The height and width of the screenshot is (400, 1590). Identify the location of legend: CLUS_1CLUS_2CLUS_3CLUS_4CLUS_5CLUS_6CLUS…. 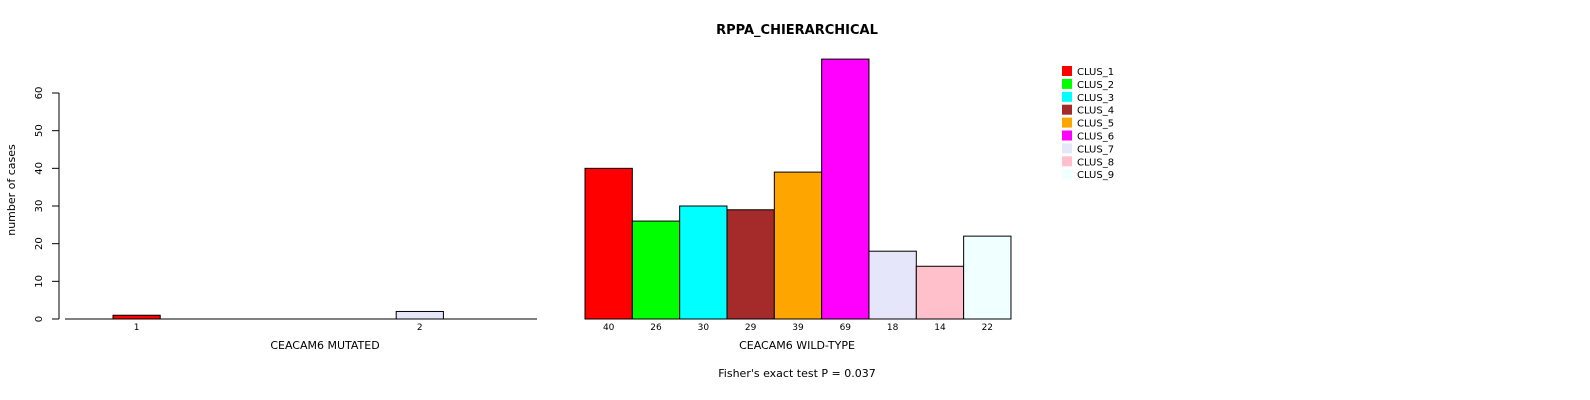
(1088, 123).